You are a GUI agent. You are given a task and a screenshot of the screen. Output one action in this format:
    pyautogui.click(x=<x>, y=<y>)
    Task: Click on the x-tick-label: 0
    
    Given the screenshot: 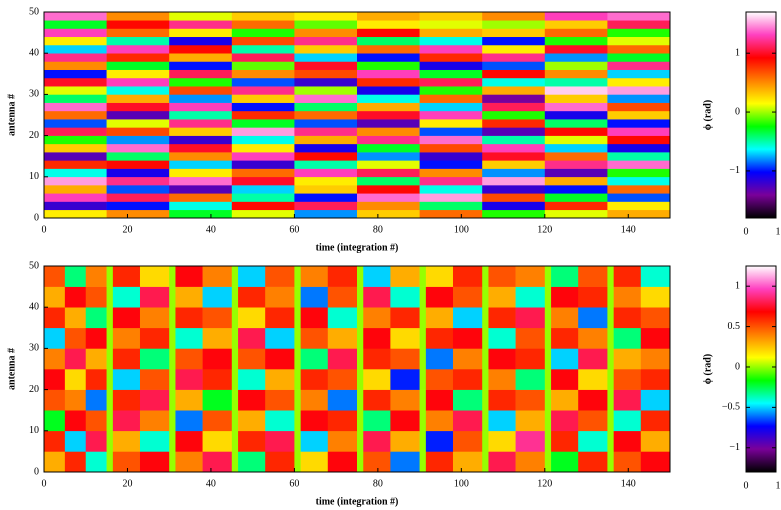 What is the action you would take?
    pyautogui.click(x=44, y=483)
    